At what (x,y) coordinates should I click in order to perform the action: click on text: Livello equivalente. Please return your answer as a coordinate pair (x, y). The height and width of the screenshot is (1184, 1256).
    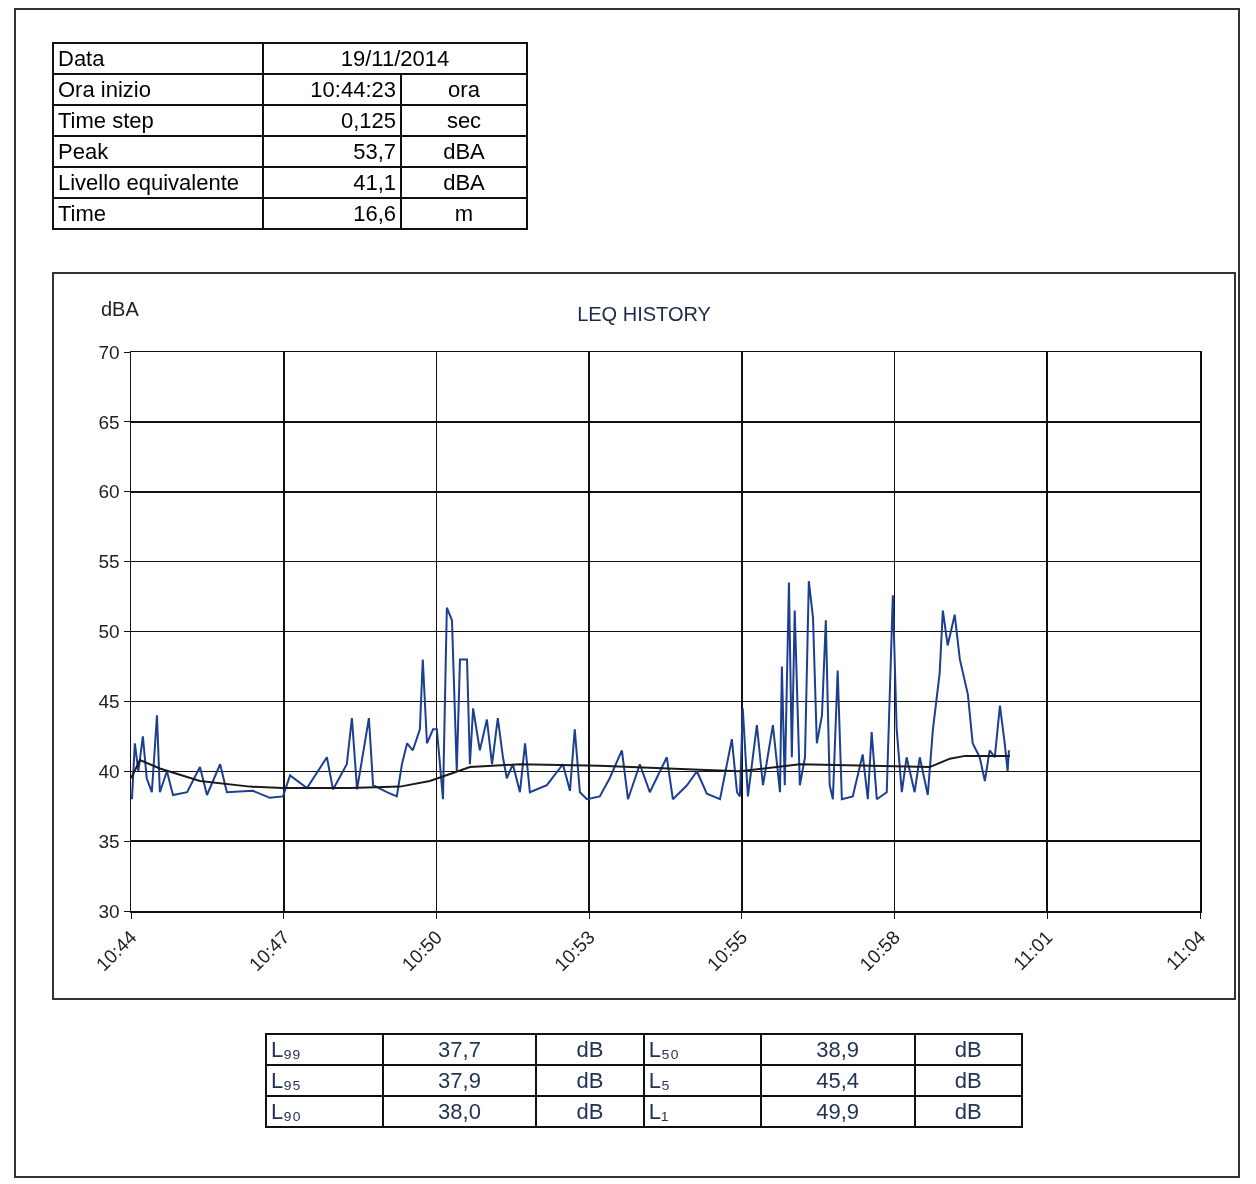
    Looking at the image, I should click on (158, 182).